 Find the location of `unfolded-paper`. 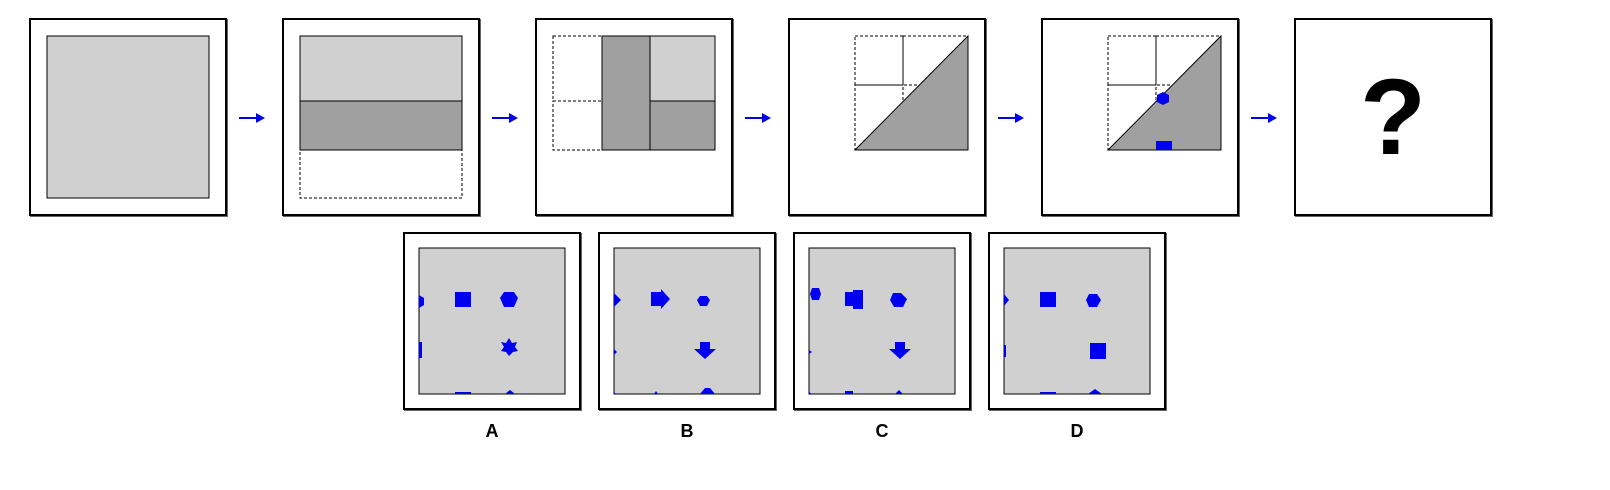

unfolded-paper is located at coordinates (128, 117).